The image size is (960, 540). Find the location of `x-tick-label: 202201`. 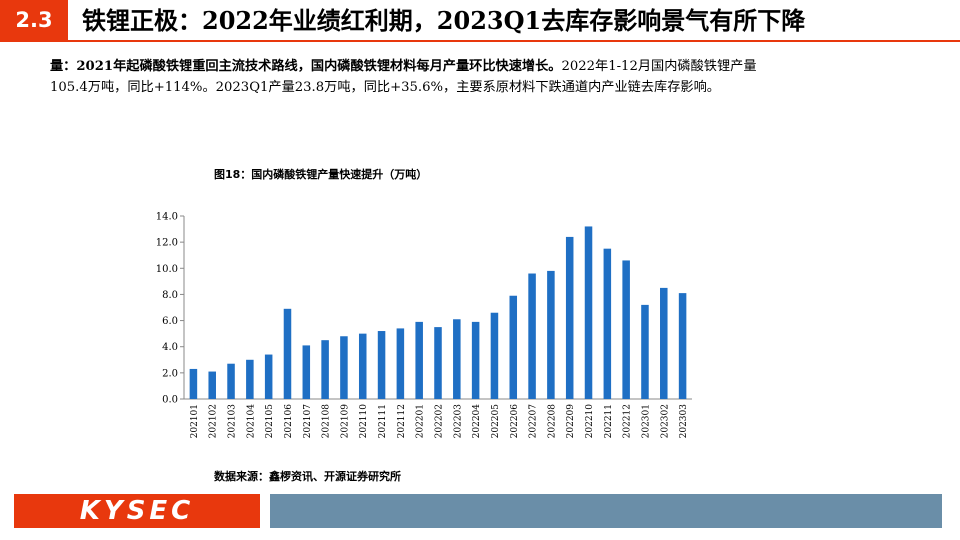

x-tick-label: 202201 is located at coordinates (421, 421).